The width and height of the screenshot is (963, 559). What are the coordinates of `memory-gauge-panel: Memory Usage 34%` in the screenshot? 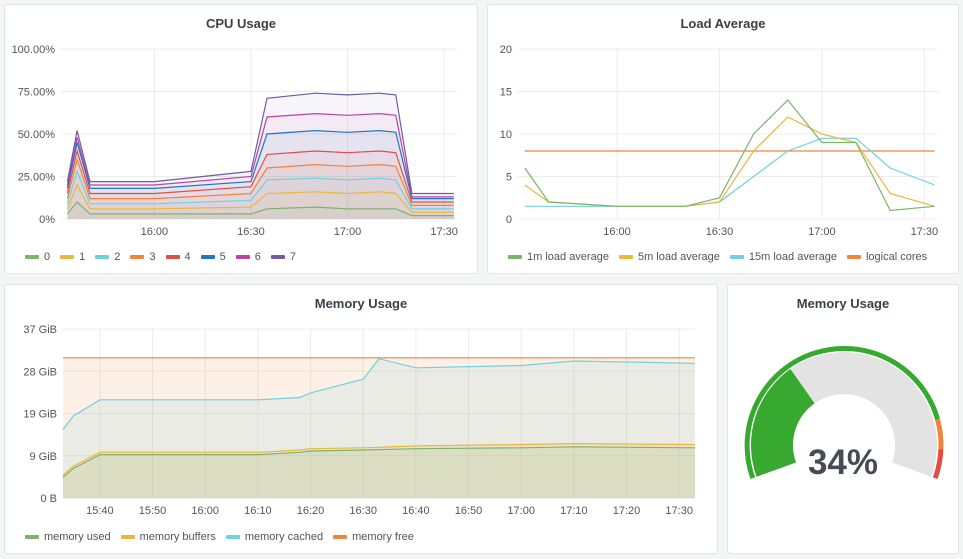 It's located at (843, 419).